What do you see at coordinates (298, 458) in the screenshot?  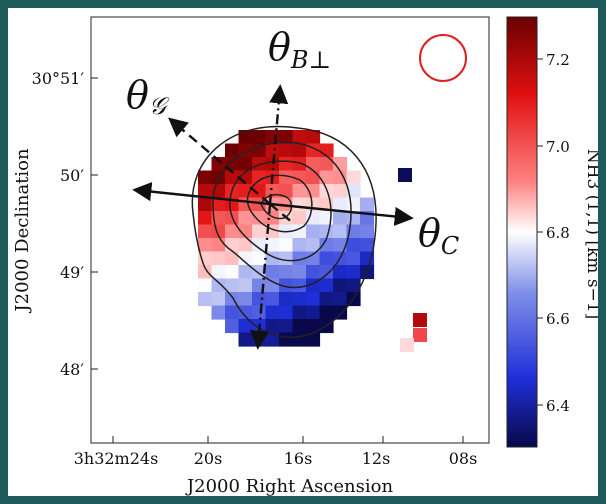 I see `x-tick-label: 16s` at bounding box center [298, 458].